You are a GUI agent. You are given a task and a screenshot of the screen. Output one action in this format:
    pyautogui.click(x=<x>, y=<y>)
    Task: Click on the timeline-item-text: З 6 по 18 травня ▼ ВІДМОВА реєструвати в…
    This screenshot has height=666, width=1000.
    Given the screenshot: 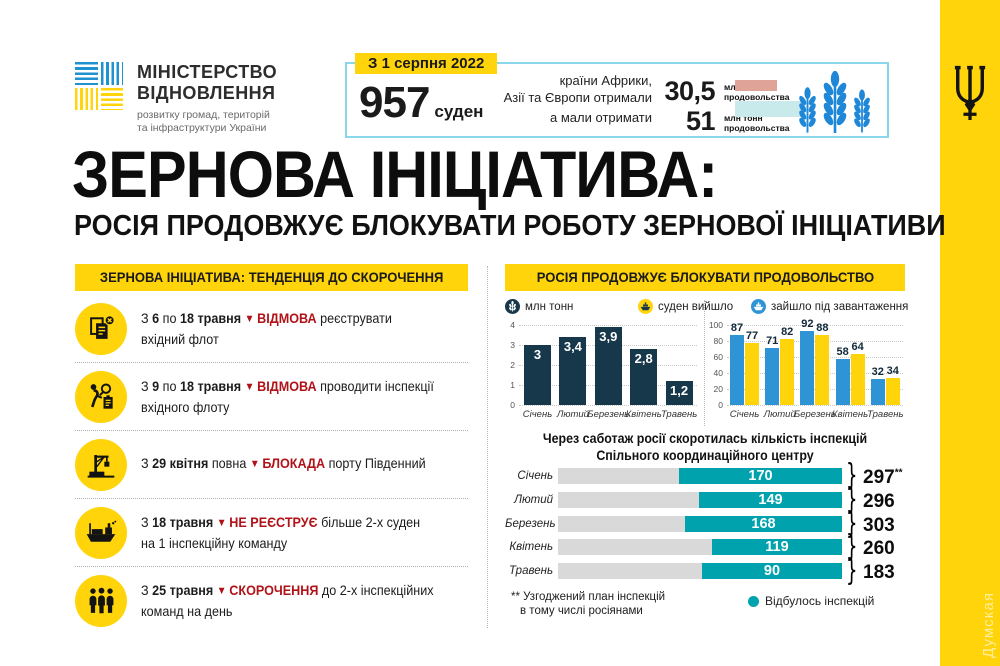 What is the action you would take?
    pyautogui.click(x=288, y=329)
    